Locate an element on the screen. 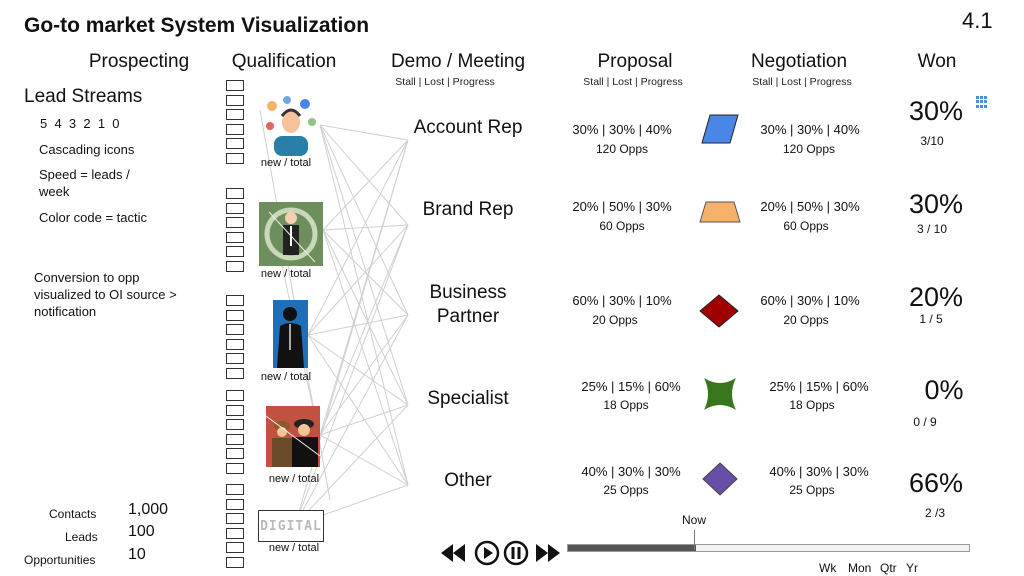  proposal-opps-other: 25 Opps is located at coordinates (626, 490).